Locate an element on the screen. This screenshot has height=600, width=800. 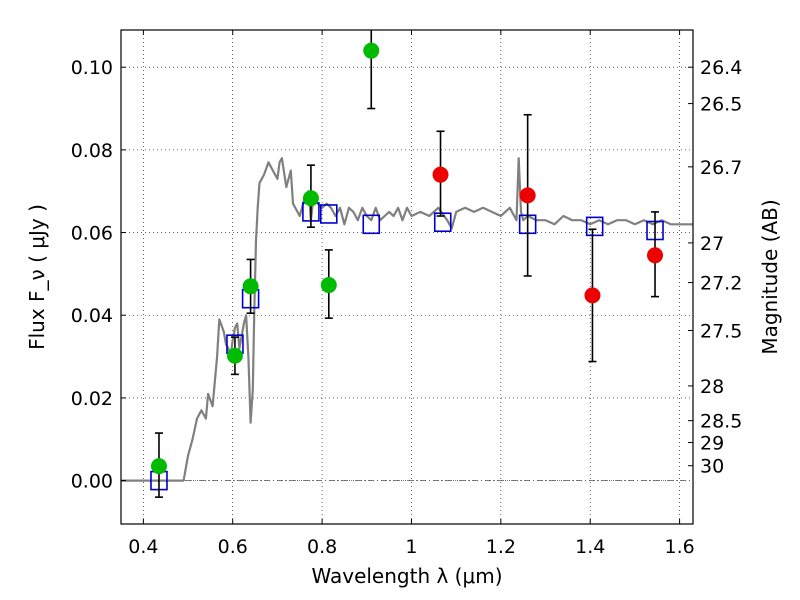
right-tick-label: 26.7 is located at coordinates (721, 168).